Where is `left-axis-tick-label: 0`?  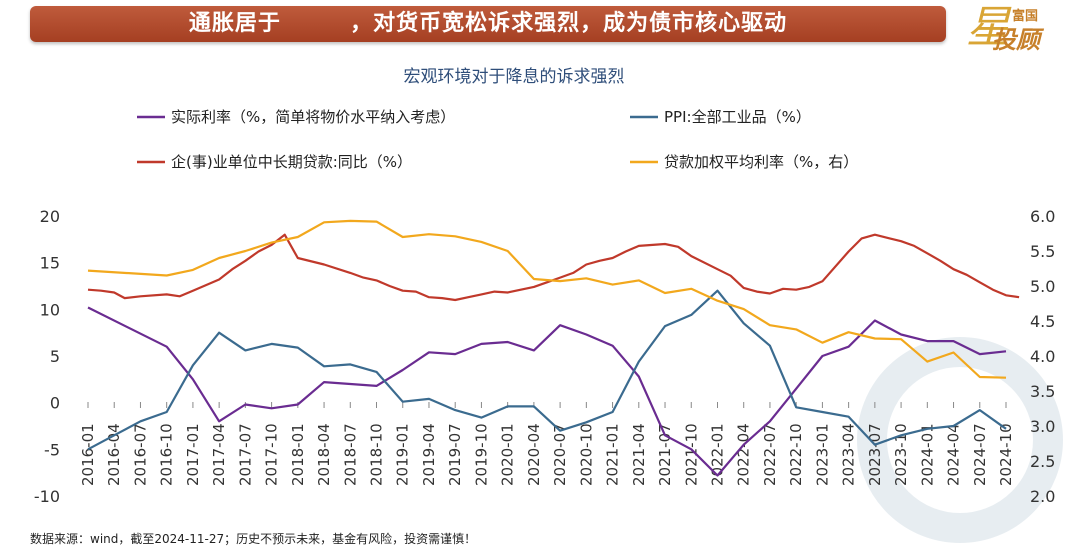
left-axis-tick-label: 0 is located at coordinates (55, 403).